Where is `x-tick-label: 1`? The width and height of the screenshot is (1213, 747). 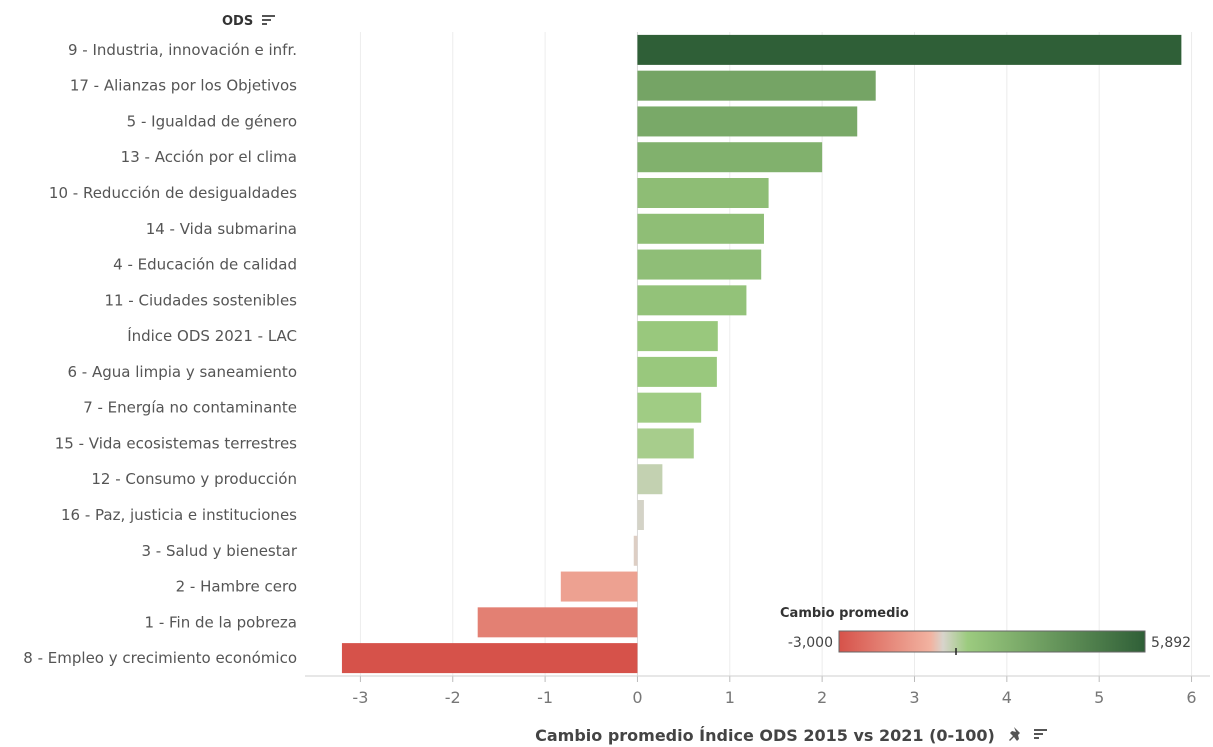 x-tick-label: 1 is located at coordinates (730, 697).